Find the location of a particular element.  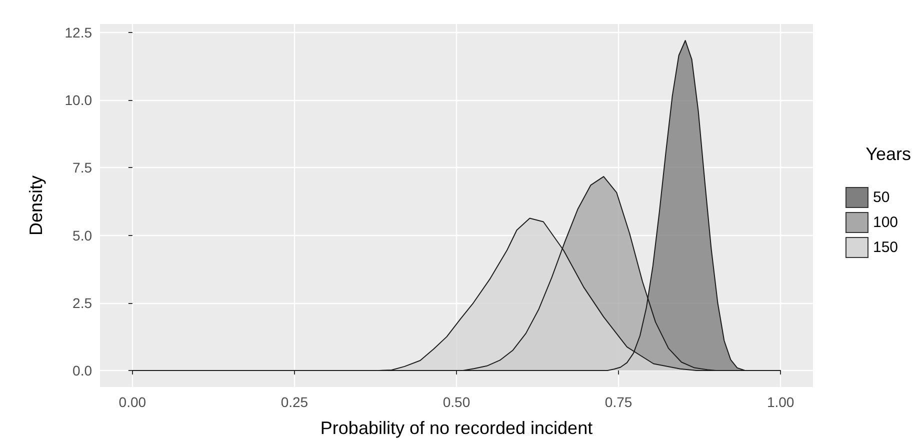

legend-title: Years is located at coordinates (889, 154).